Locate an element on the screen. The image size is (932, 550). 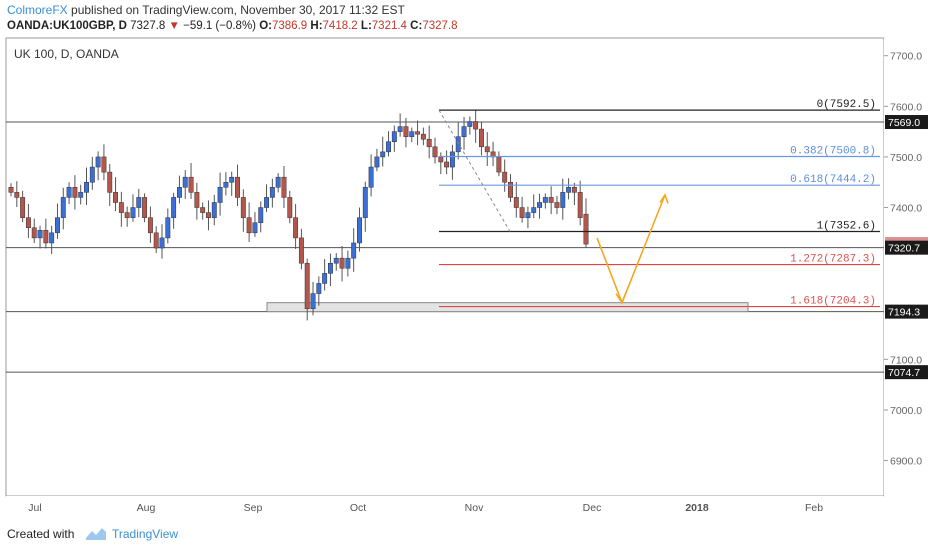
open-value: 7386.9 is located at coordinates (290, 26).